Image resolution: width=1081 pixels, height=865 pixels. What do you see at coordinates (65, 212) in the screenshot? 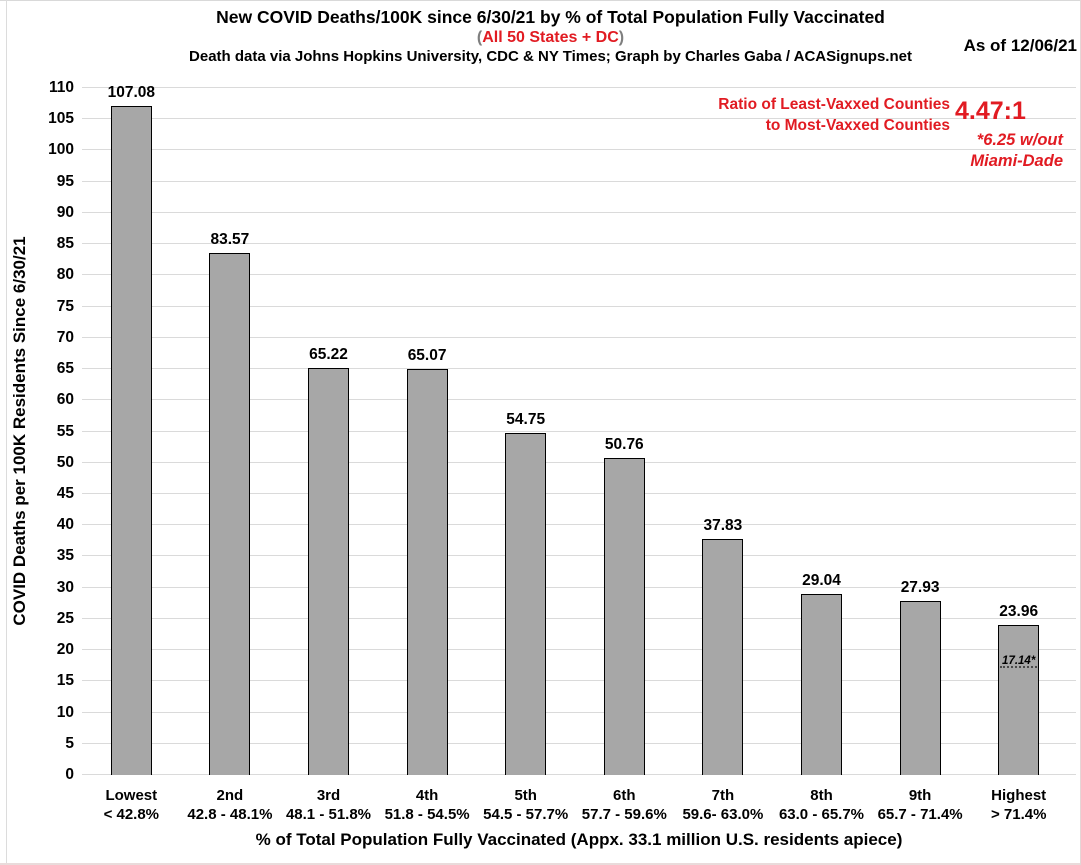
I see `y-axis-tick-label: 90` at bounding box center [65, 212].